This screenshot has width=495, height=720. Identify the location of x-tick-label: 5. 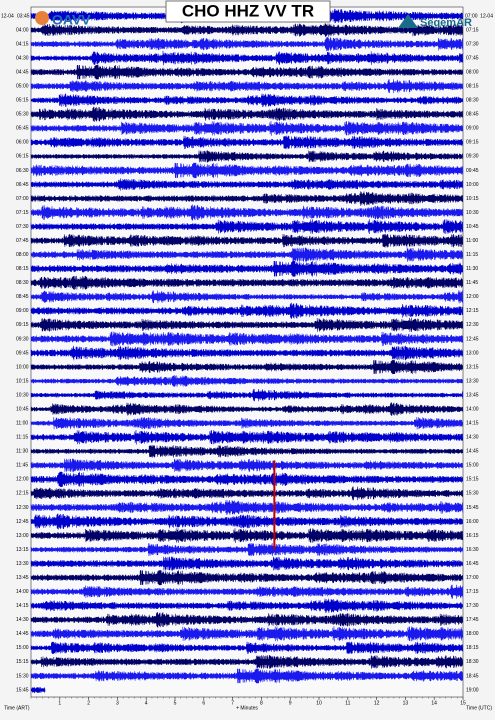
(175, 703).